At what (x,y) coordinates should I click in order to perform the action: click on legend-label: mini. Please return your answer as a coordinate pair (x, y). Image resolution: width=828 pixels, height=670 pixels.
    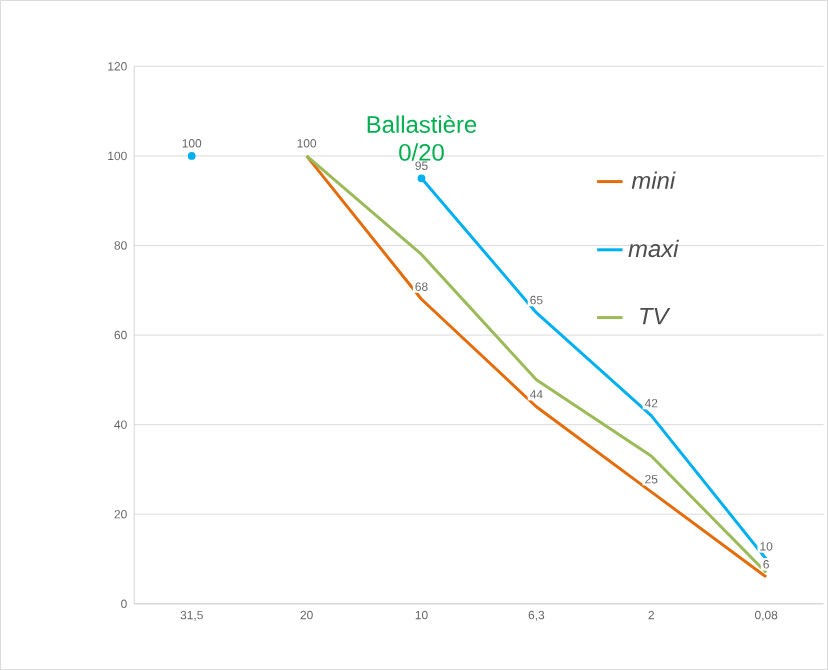
    Looking at the image, I should click on (653, 180).